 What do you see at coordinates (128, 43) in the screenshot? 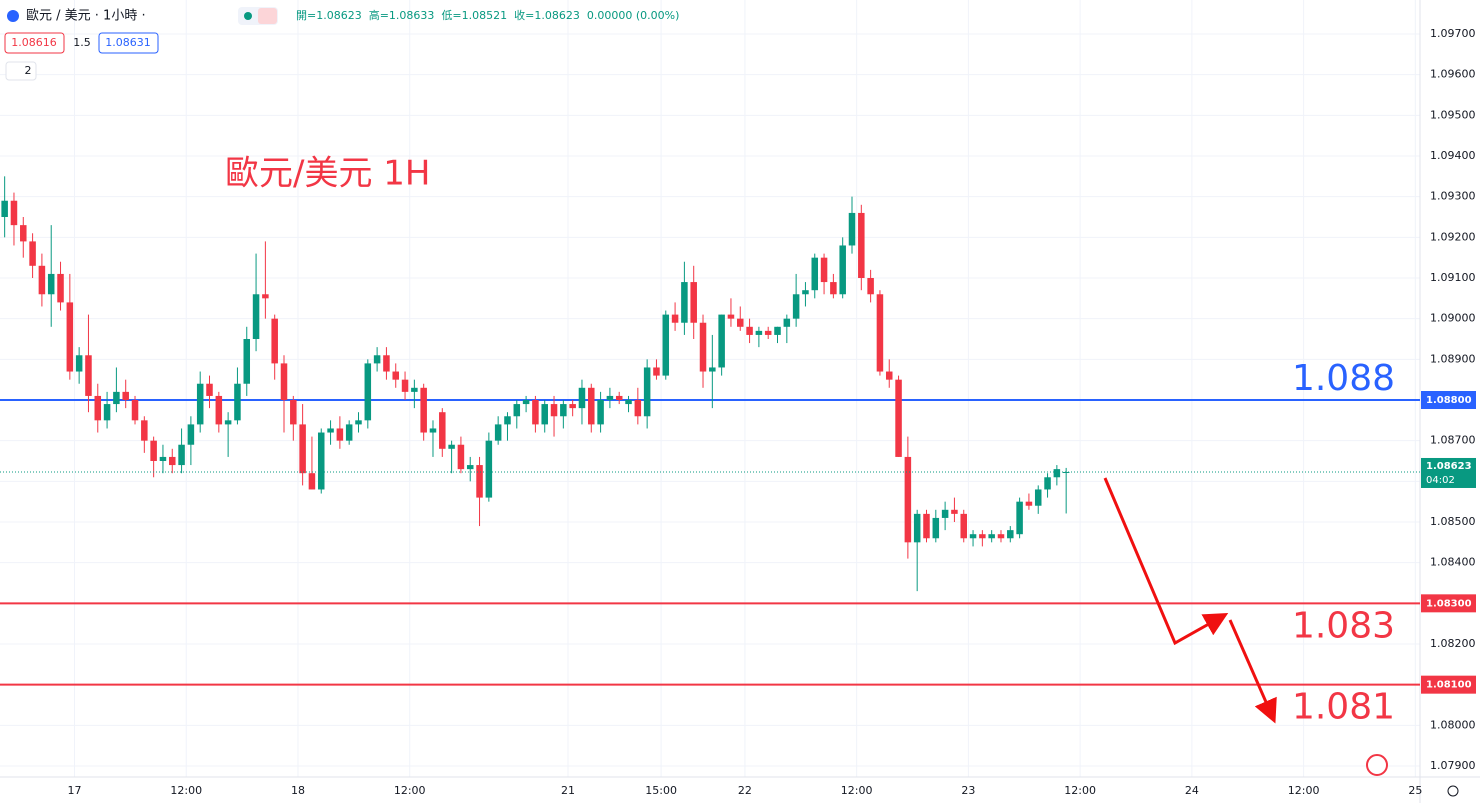
I see `ask-box` at bounding box center [128, 43].